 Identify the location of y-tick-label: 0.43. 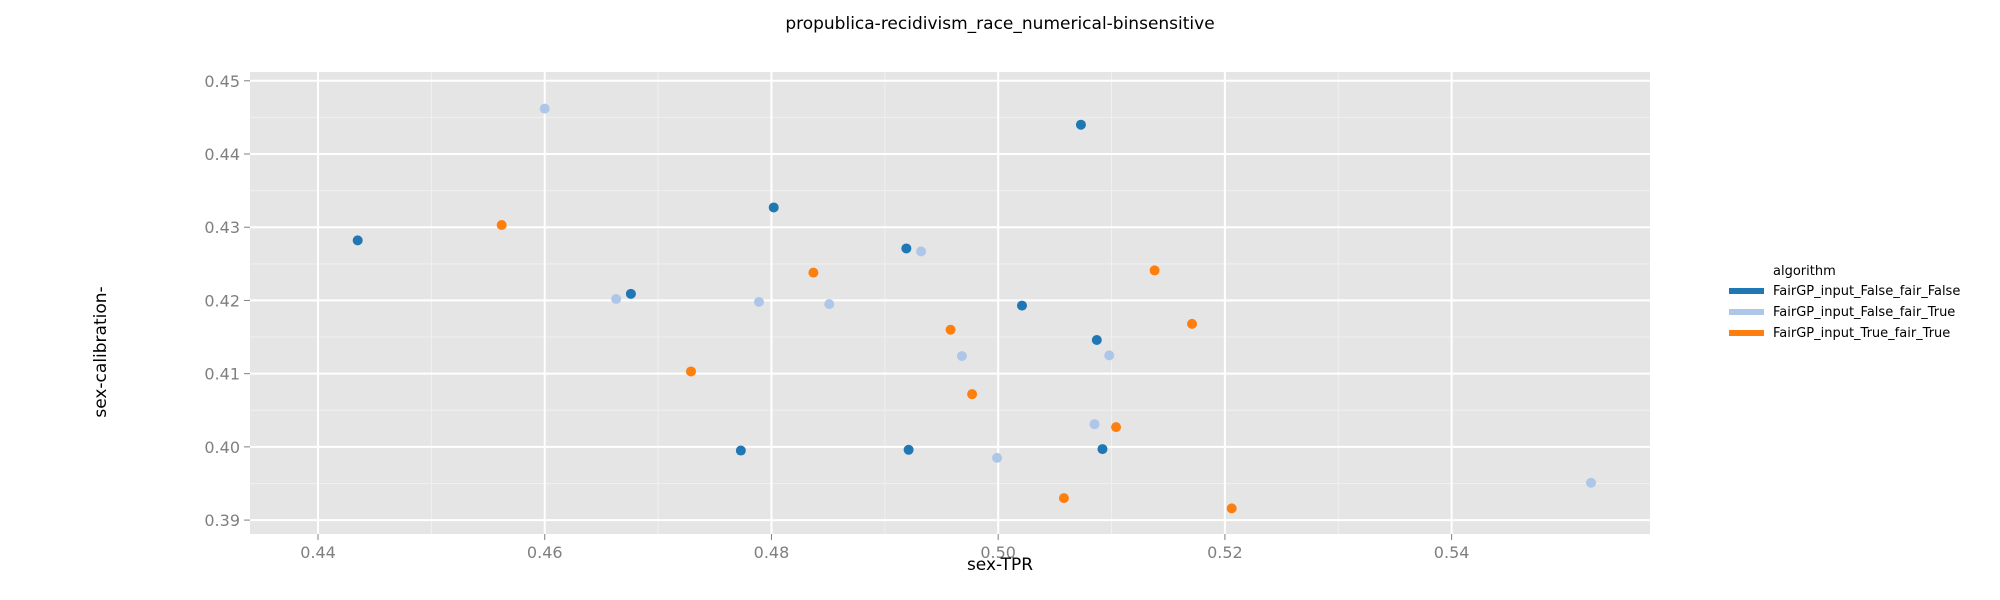
(222, 227).